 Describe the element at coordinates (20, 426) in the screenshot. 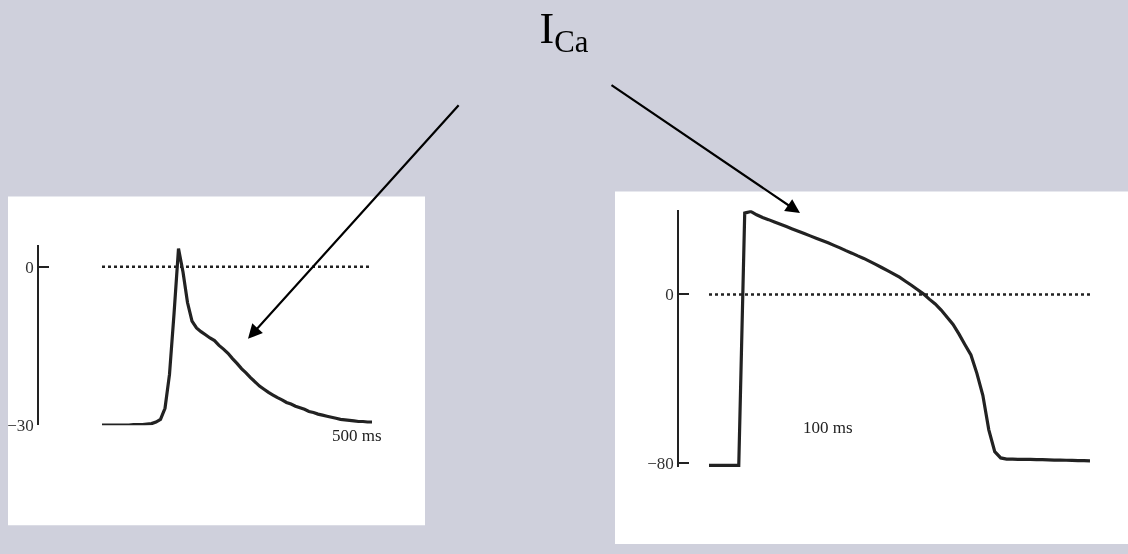

I see `y-tick-label: −30` at that location.